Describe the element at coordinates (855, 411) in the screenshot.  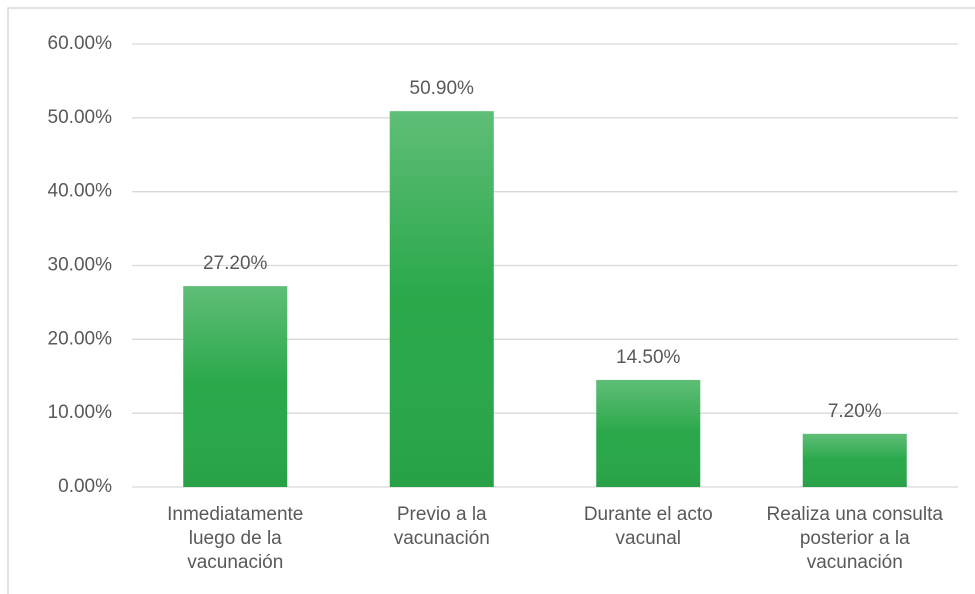
I see `data-label: 7.20%` at that location.